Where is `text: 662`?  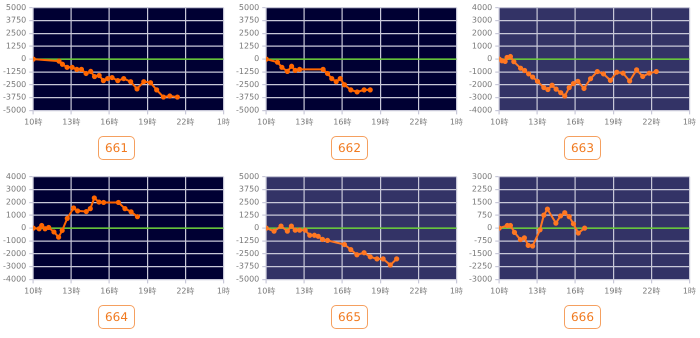
text: 662 is located at coordinates (349, 148).